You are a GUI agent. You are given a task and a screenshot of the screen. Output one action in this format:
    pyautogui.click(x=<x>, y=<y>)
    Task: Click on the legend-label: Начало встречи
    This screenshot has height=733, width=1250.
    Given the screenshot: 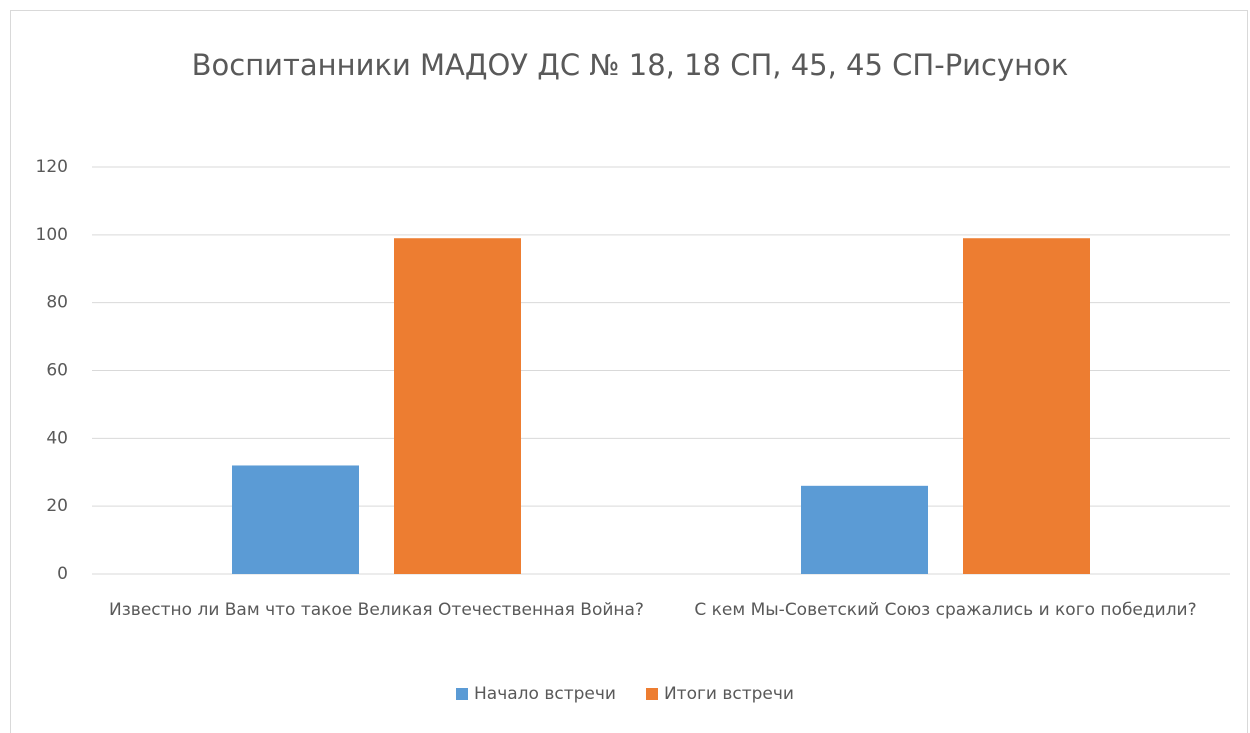 What is the action you would take?
    pyautogui.click(x=545, y=694)
    